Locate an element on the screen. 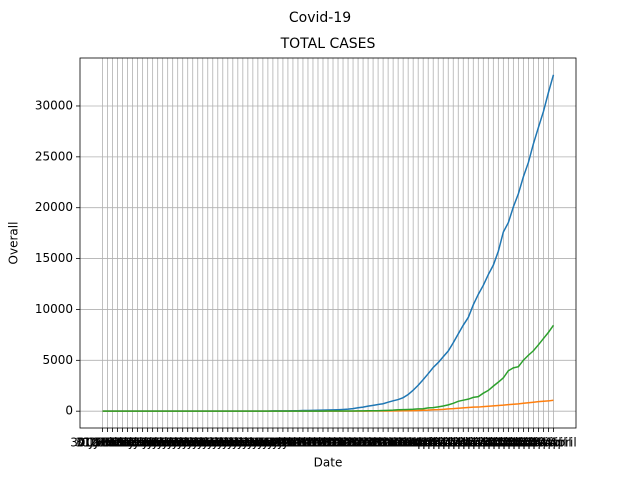 The width and height of the screenshot is (640, 480). x-tick-label: 28 April is located at coordinates (548, 443).